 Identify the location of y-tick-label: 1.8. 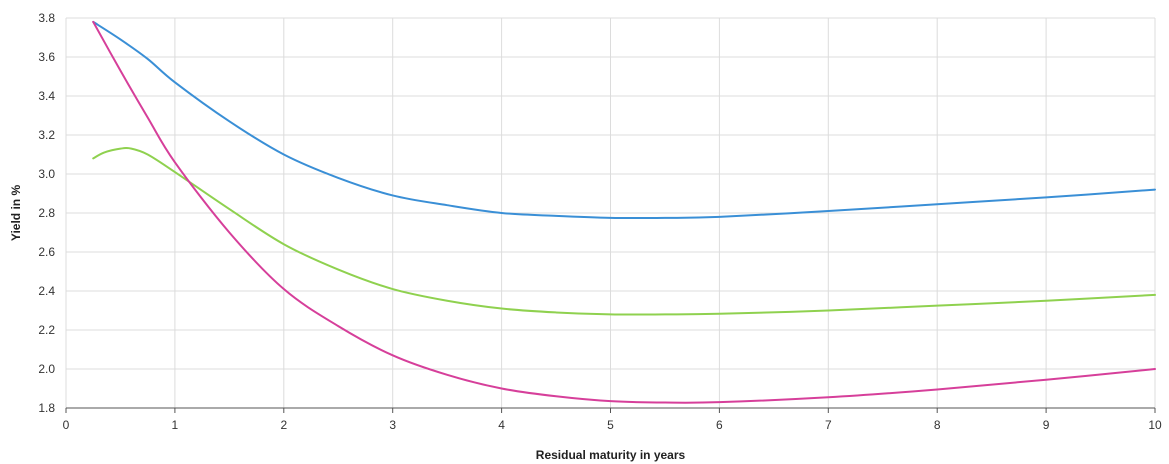
(46, 408).